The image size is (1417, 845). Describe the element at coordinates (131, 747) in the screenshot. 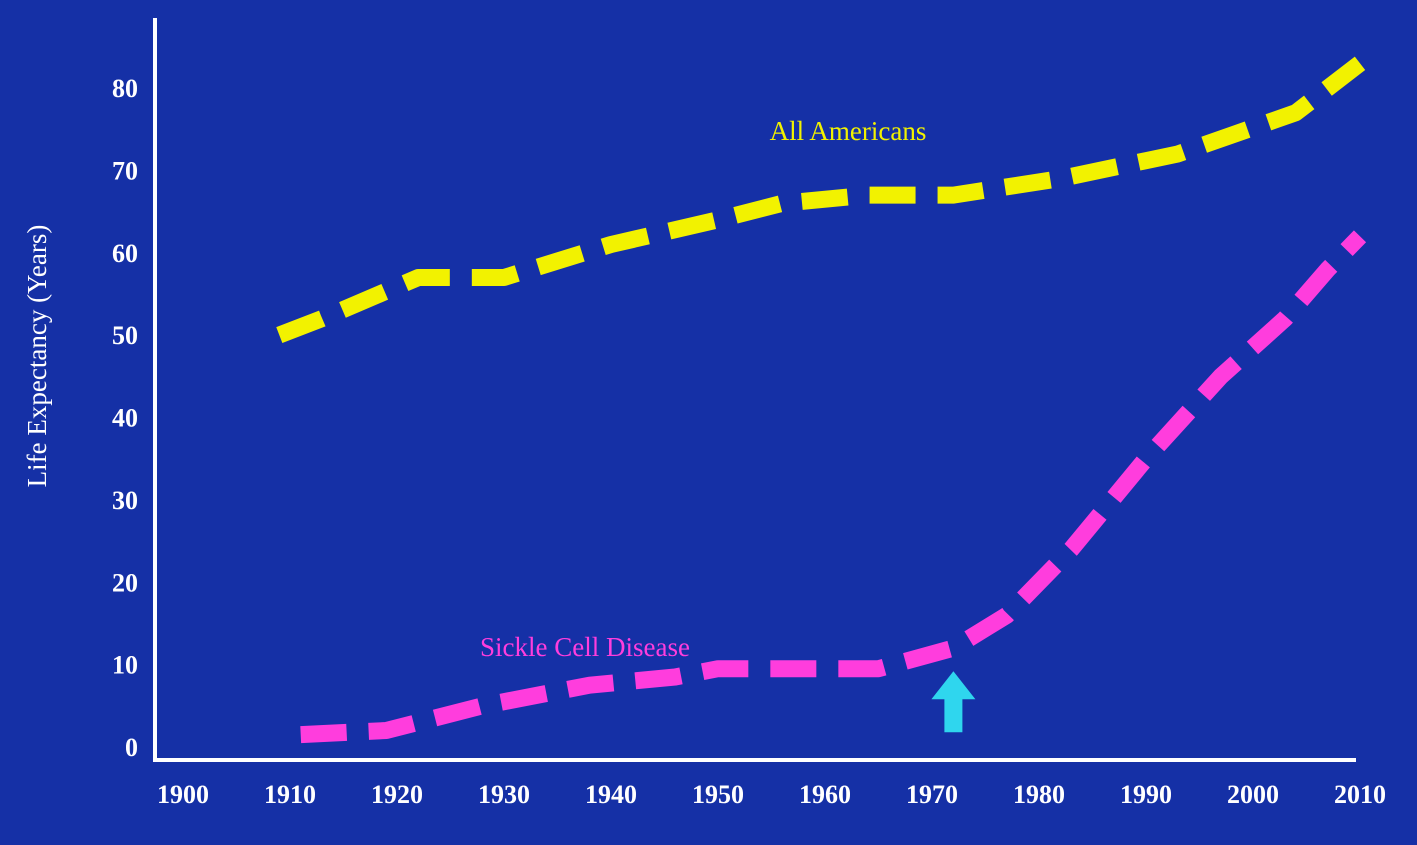

I see `y-tick-label-0: 0` at that location.